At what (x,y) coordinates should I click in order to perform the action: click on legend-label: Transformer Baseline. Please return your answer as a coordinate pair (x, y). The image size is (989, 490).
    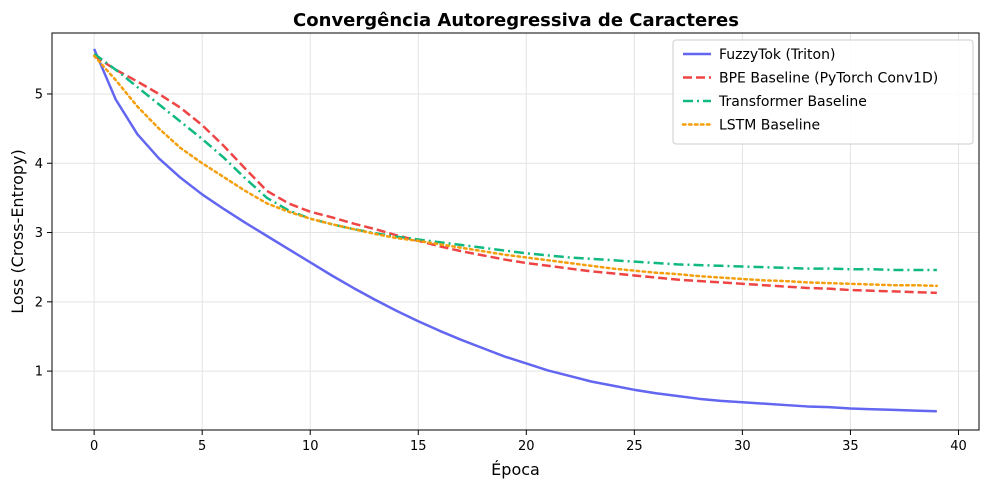
    Looking at the image, I should click on (792, 102).